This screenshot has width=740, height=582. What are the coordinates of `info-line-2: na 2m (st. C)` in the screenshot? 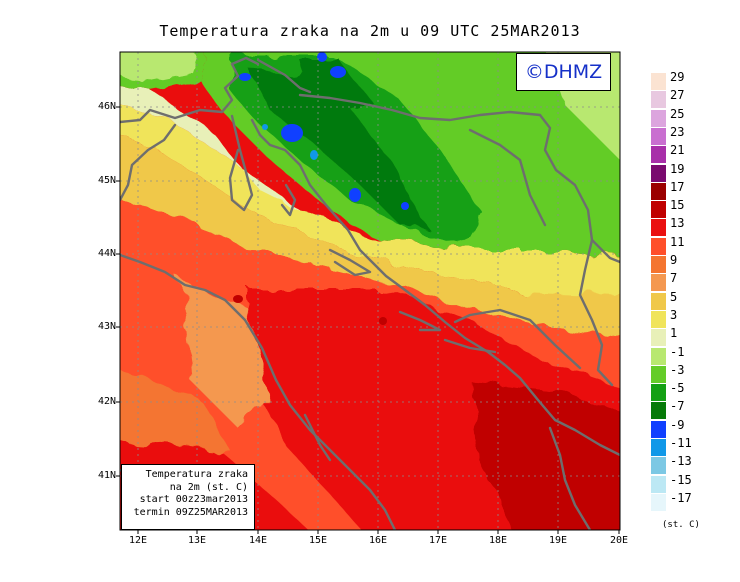 It's located at (208, 487).